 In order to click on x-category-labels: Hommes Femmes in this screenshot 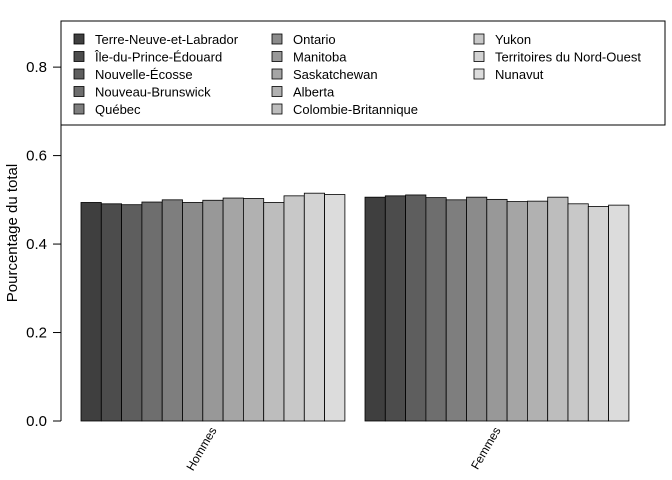, I will do `click(343, 449)`.